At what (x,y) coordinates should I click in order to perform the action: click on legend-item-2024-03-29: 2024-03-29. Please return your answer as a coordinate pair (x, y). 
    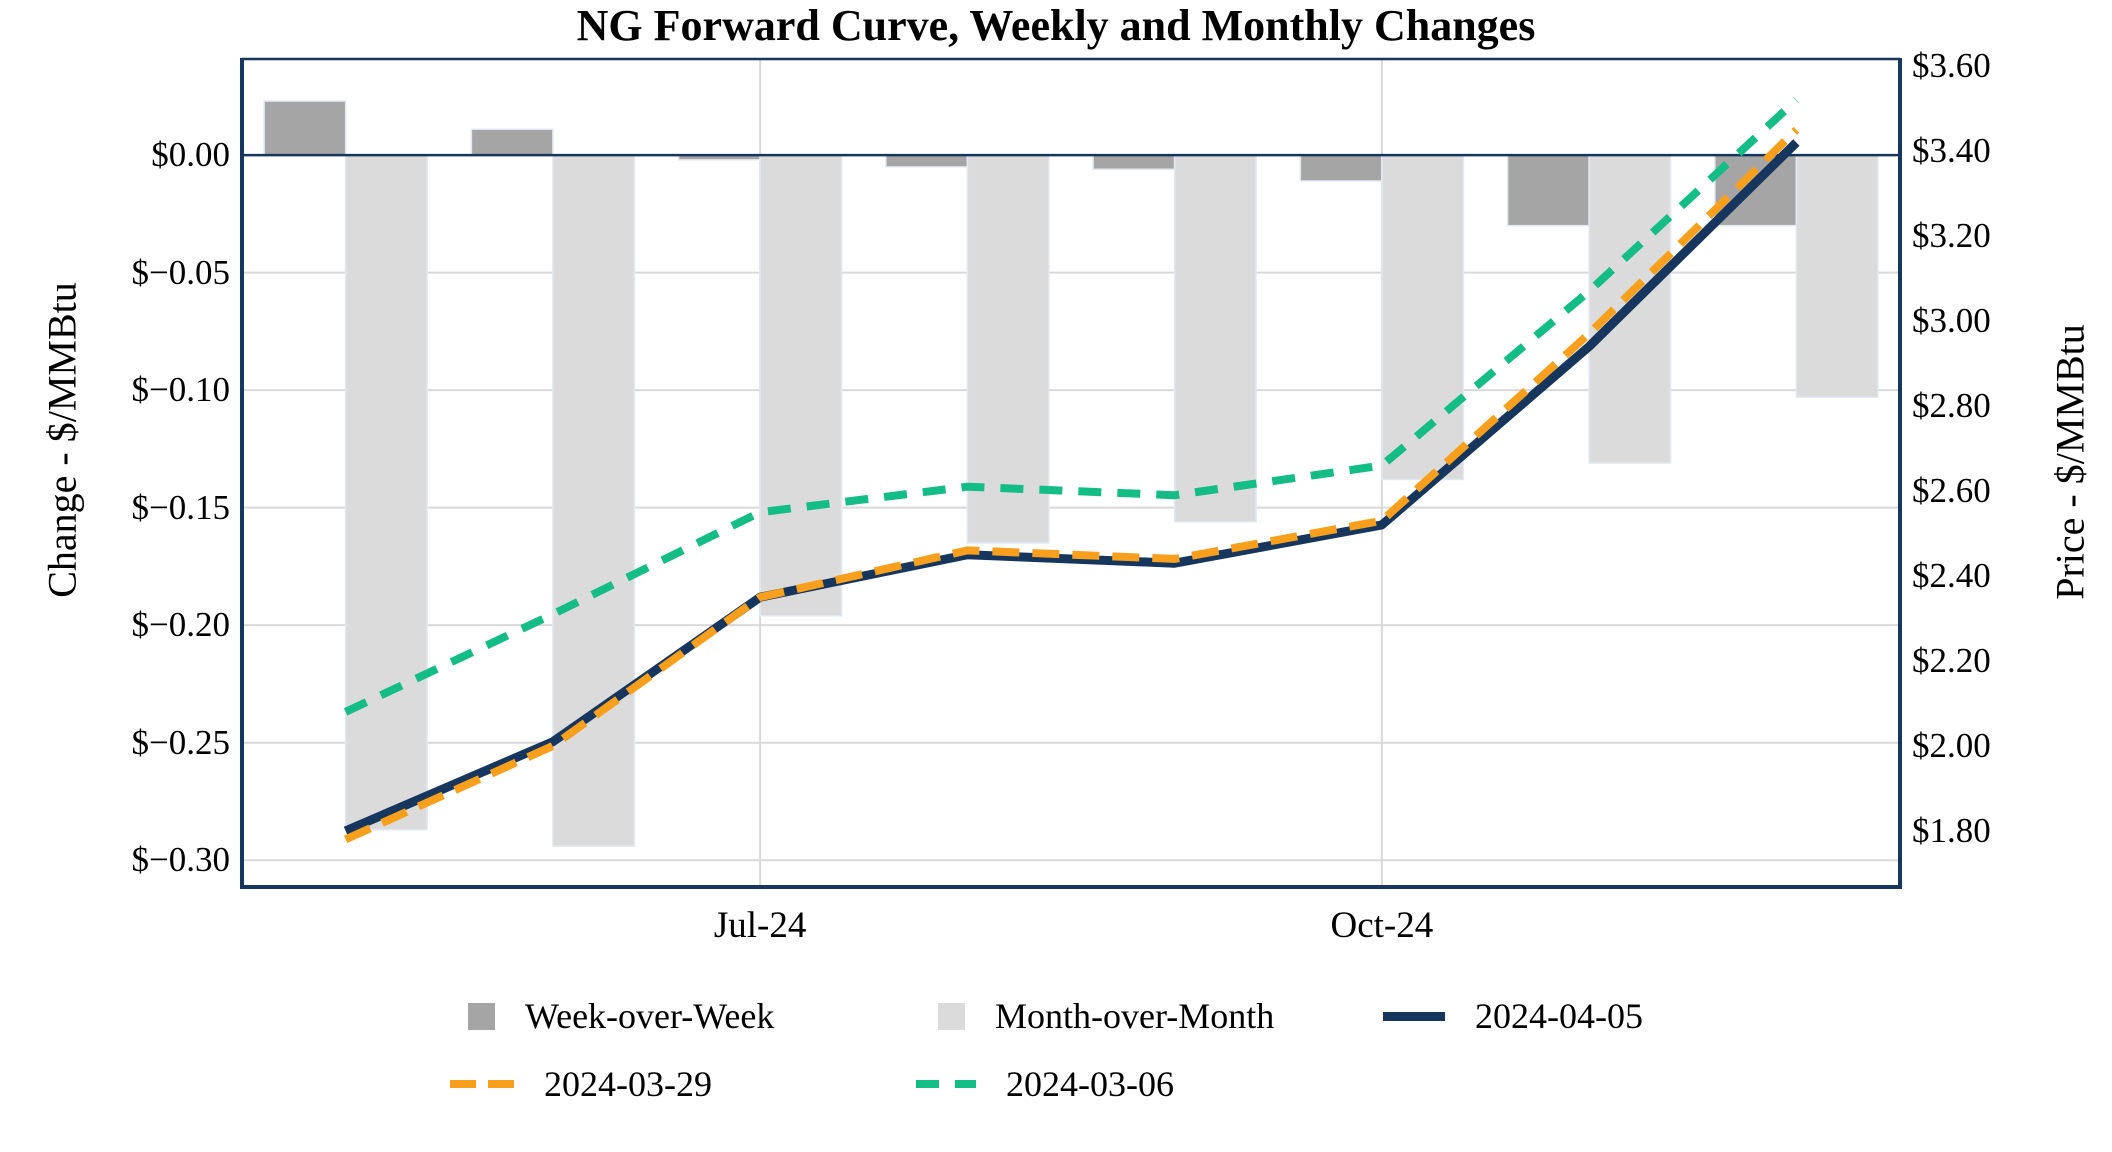
    Looking at the image, I should click on (581, 1084).